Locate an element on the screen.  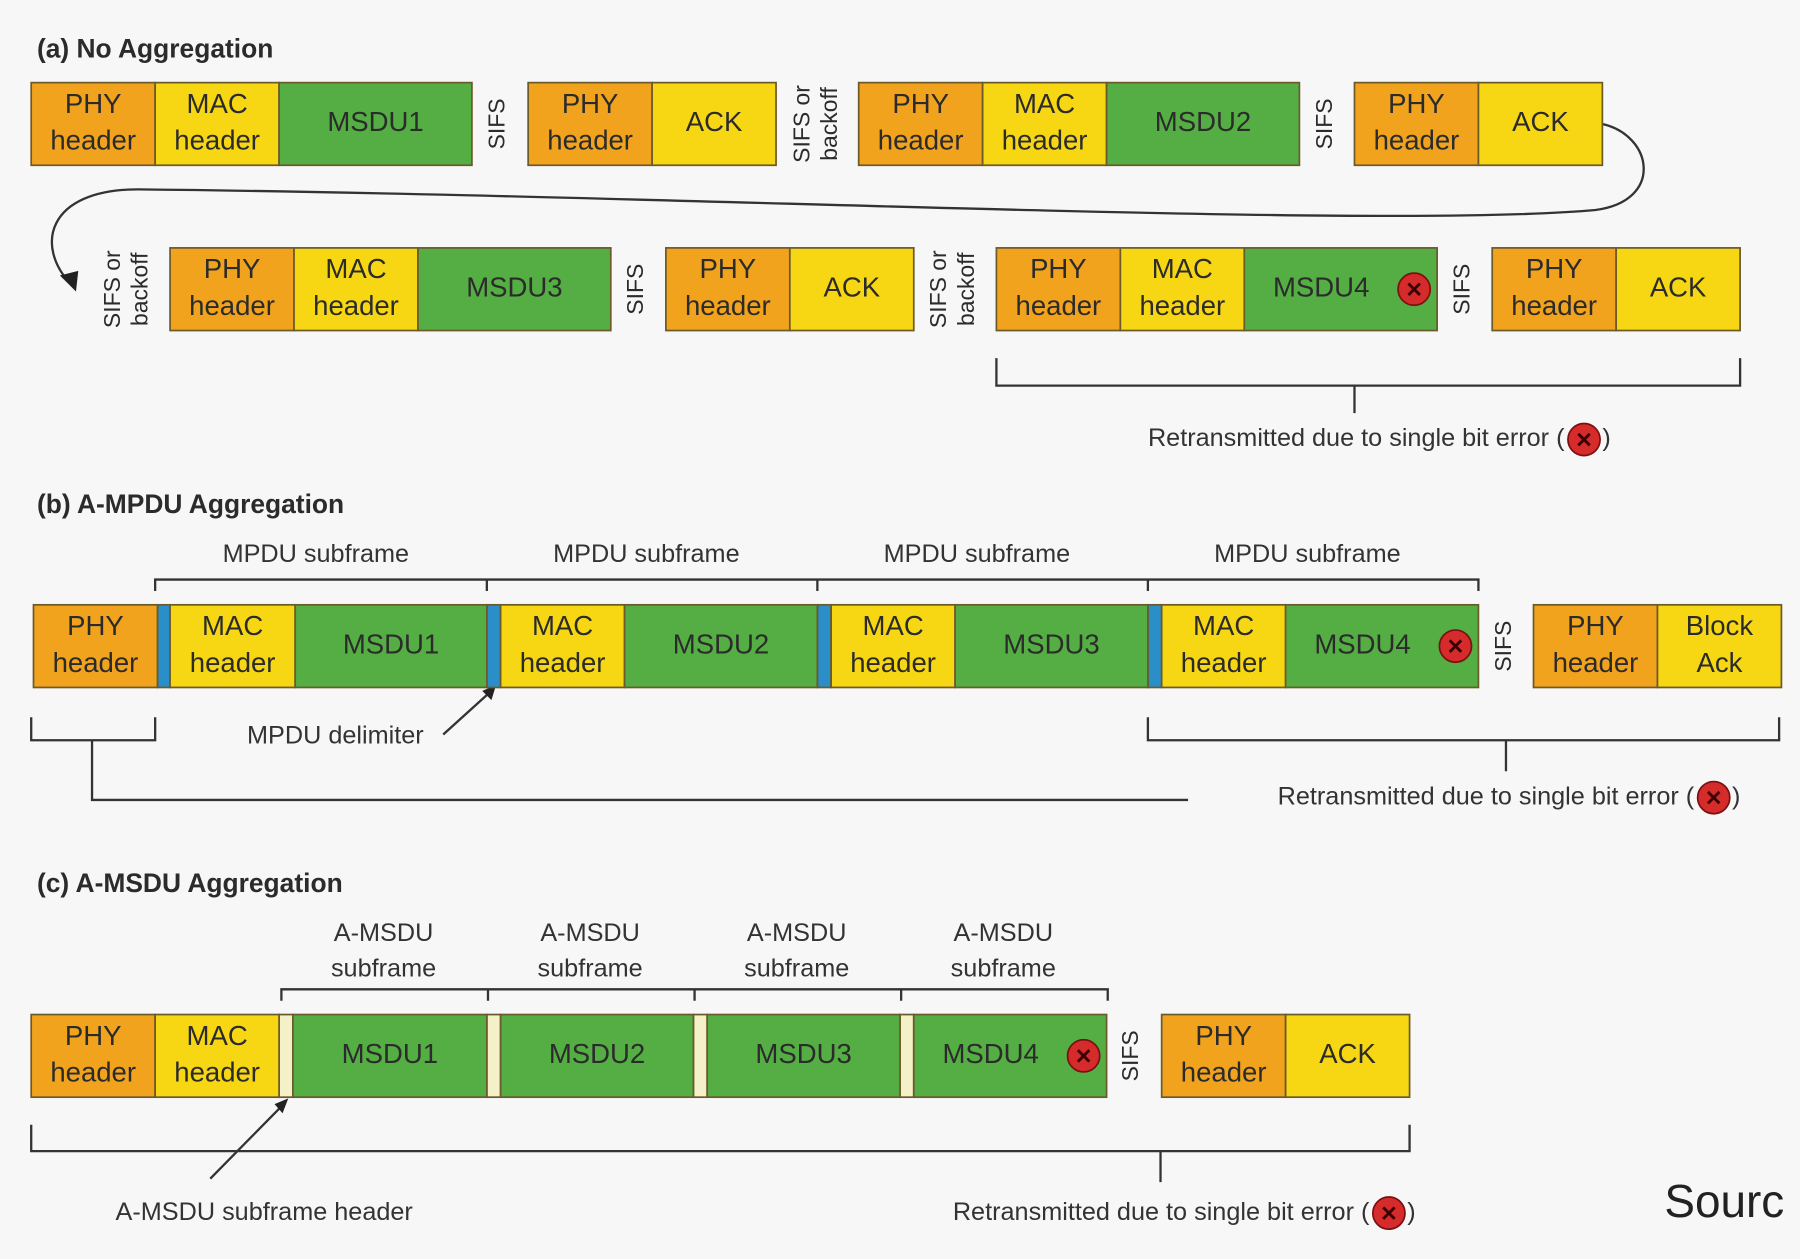
subframe-label: subframe is located at coordinates (590, 968).